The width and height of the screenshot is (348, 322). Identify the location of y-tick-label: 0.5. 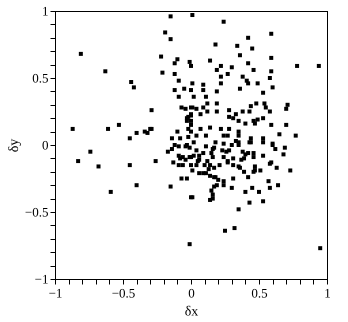
(40, 78).